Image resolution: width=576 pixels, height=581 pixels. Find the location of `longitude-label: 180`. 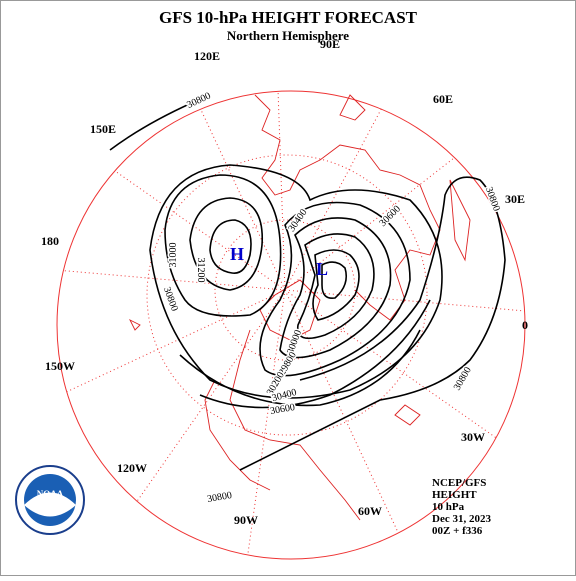

longitude-label: 180 is located at coordinates (50, 241).